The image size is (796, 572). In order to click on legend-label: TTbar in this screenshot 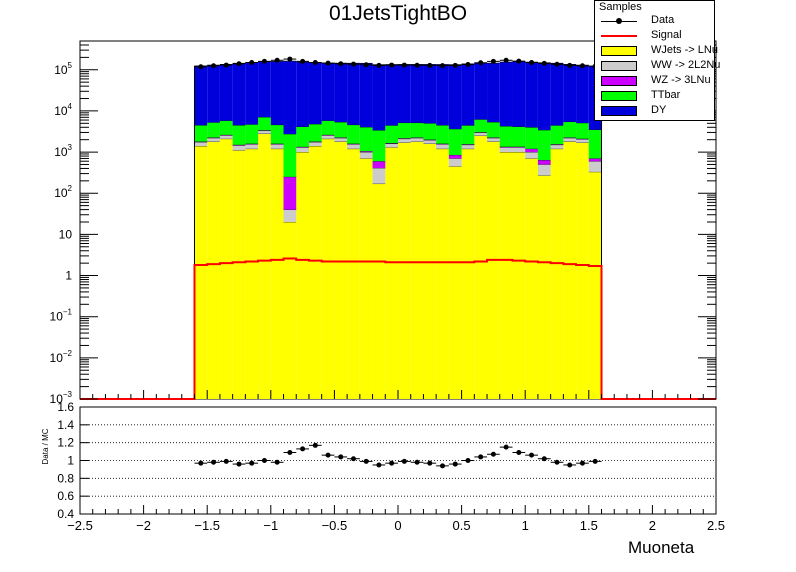, I will do `click(666, 95)`.